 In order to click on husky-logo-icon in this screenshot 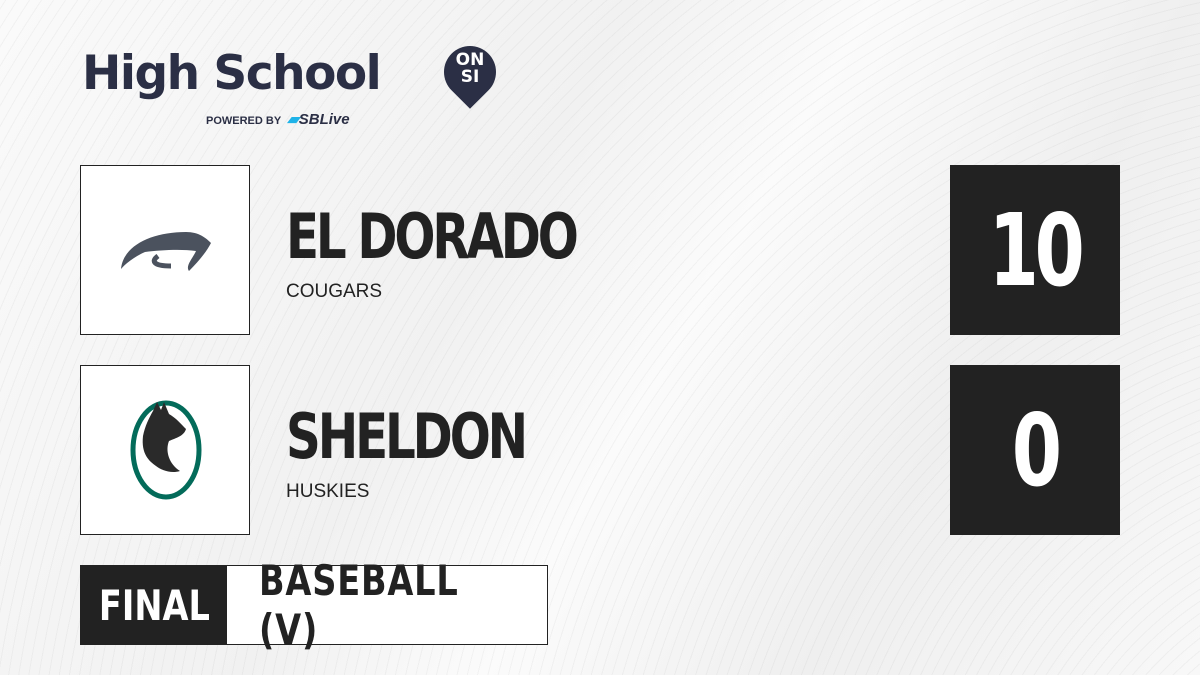, I will do `click(166, 450)`.